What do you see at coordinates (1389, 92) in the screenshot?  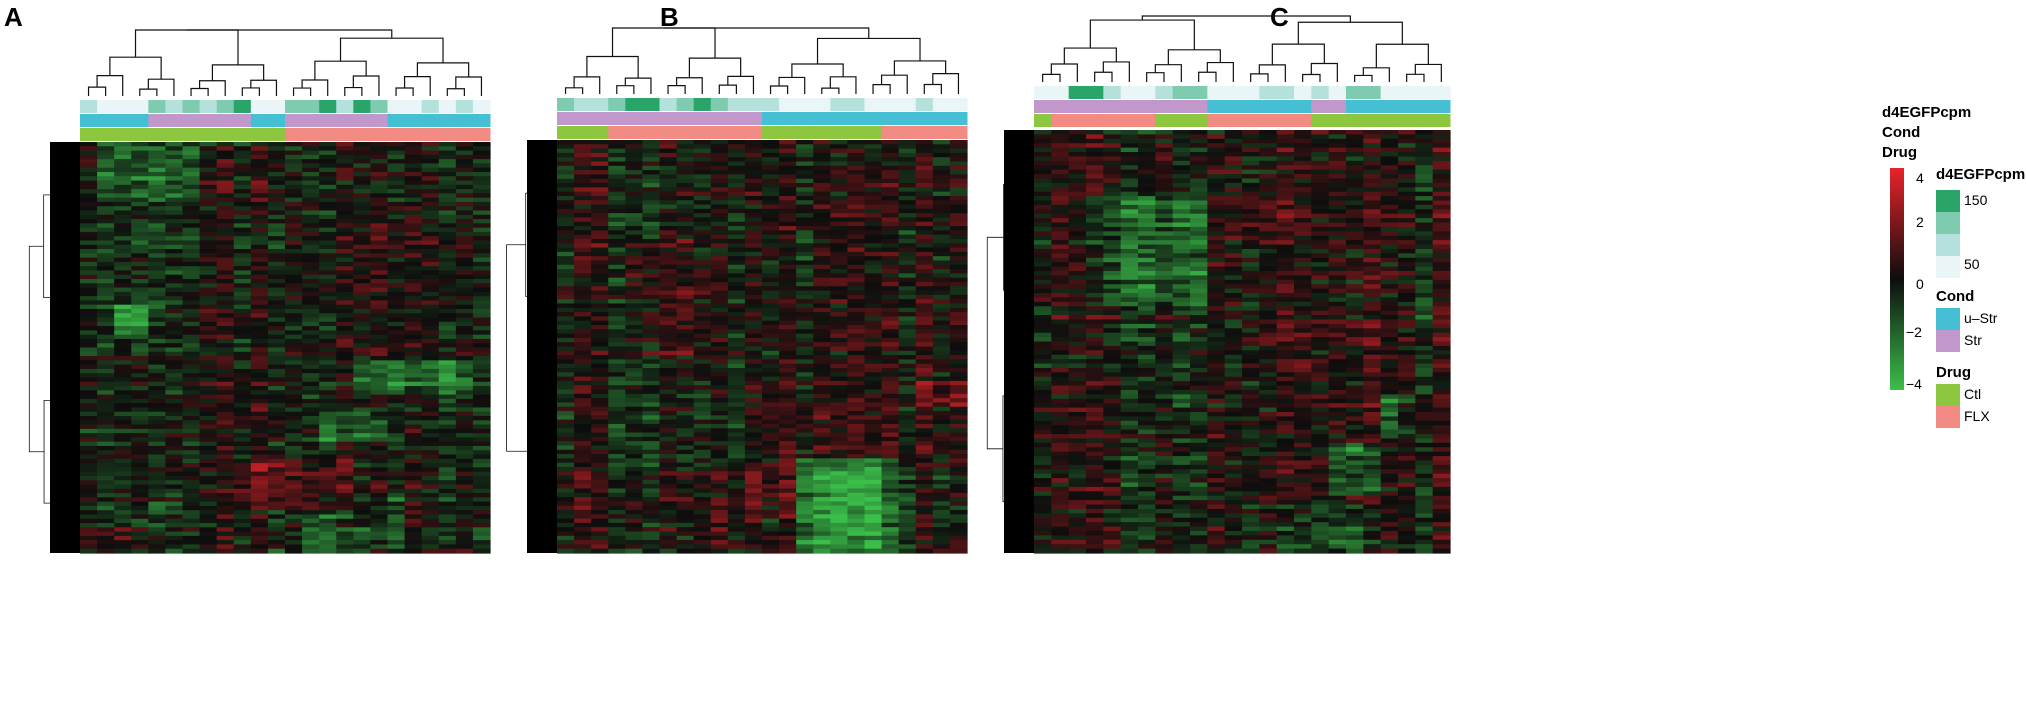 I see `egfp-track-cell` at bounding box center [1389, 92].